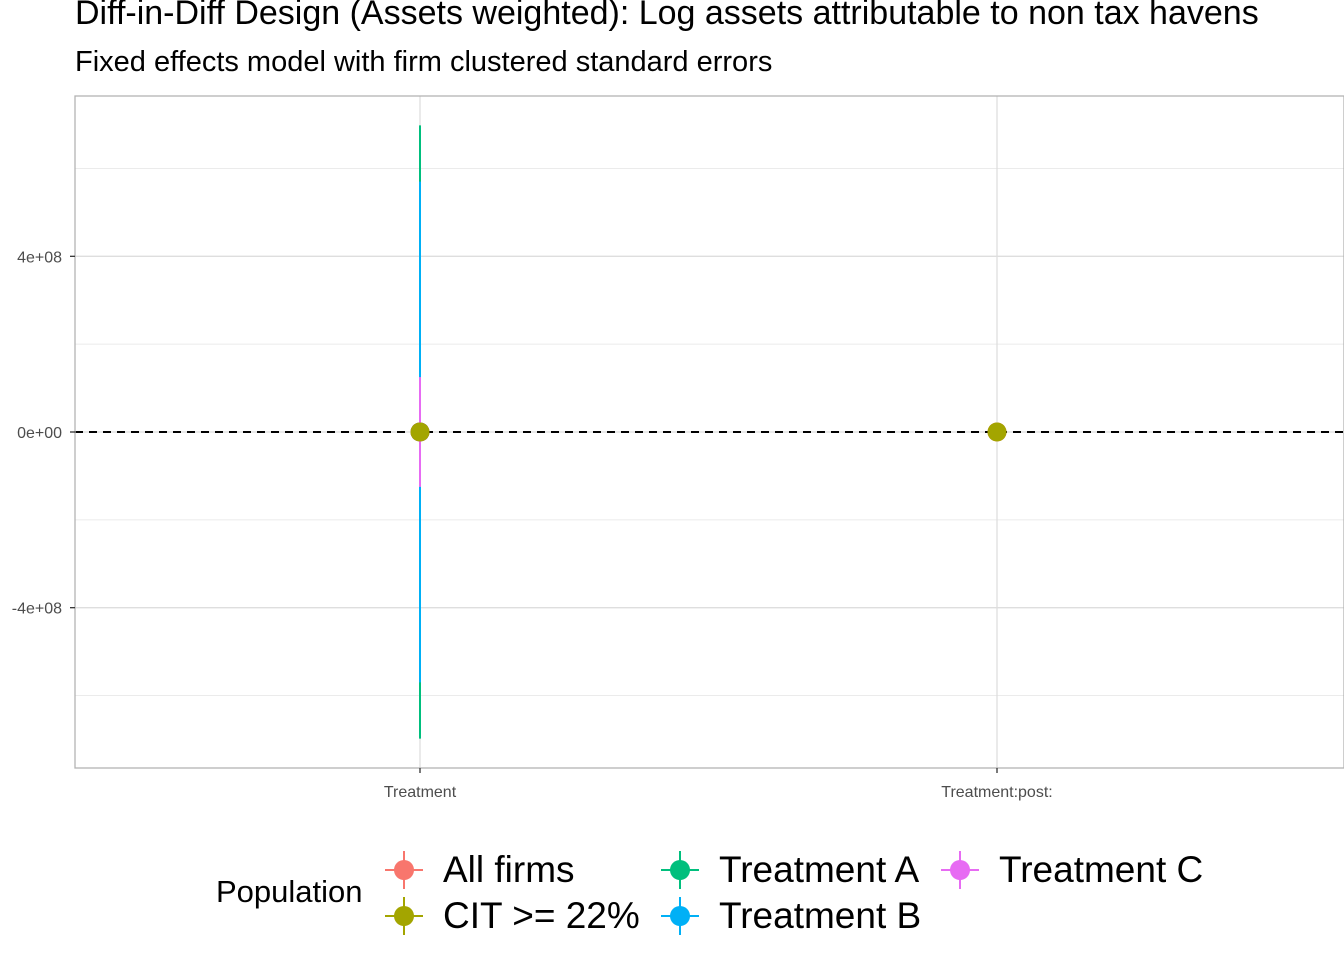 This screenshot has height=960, width=1344. What do you see at coordinates (509, 869) in the screenshot?
I see `legend-label: All firms` at bounding box center [509, 869].